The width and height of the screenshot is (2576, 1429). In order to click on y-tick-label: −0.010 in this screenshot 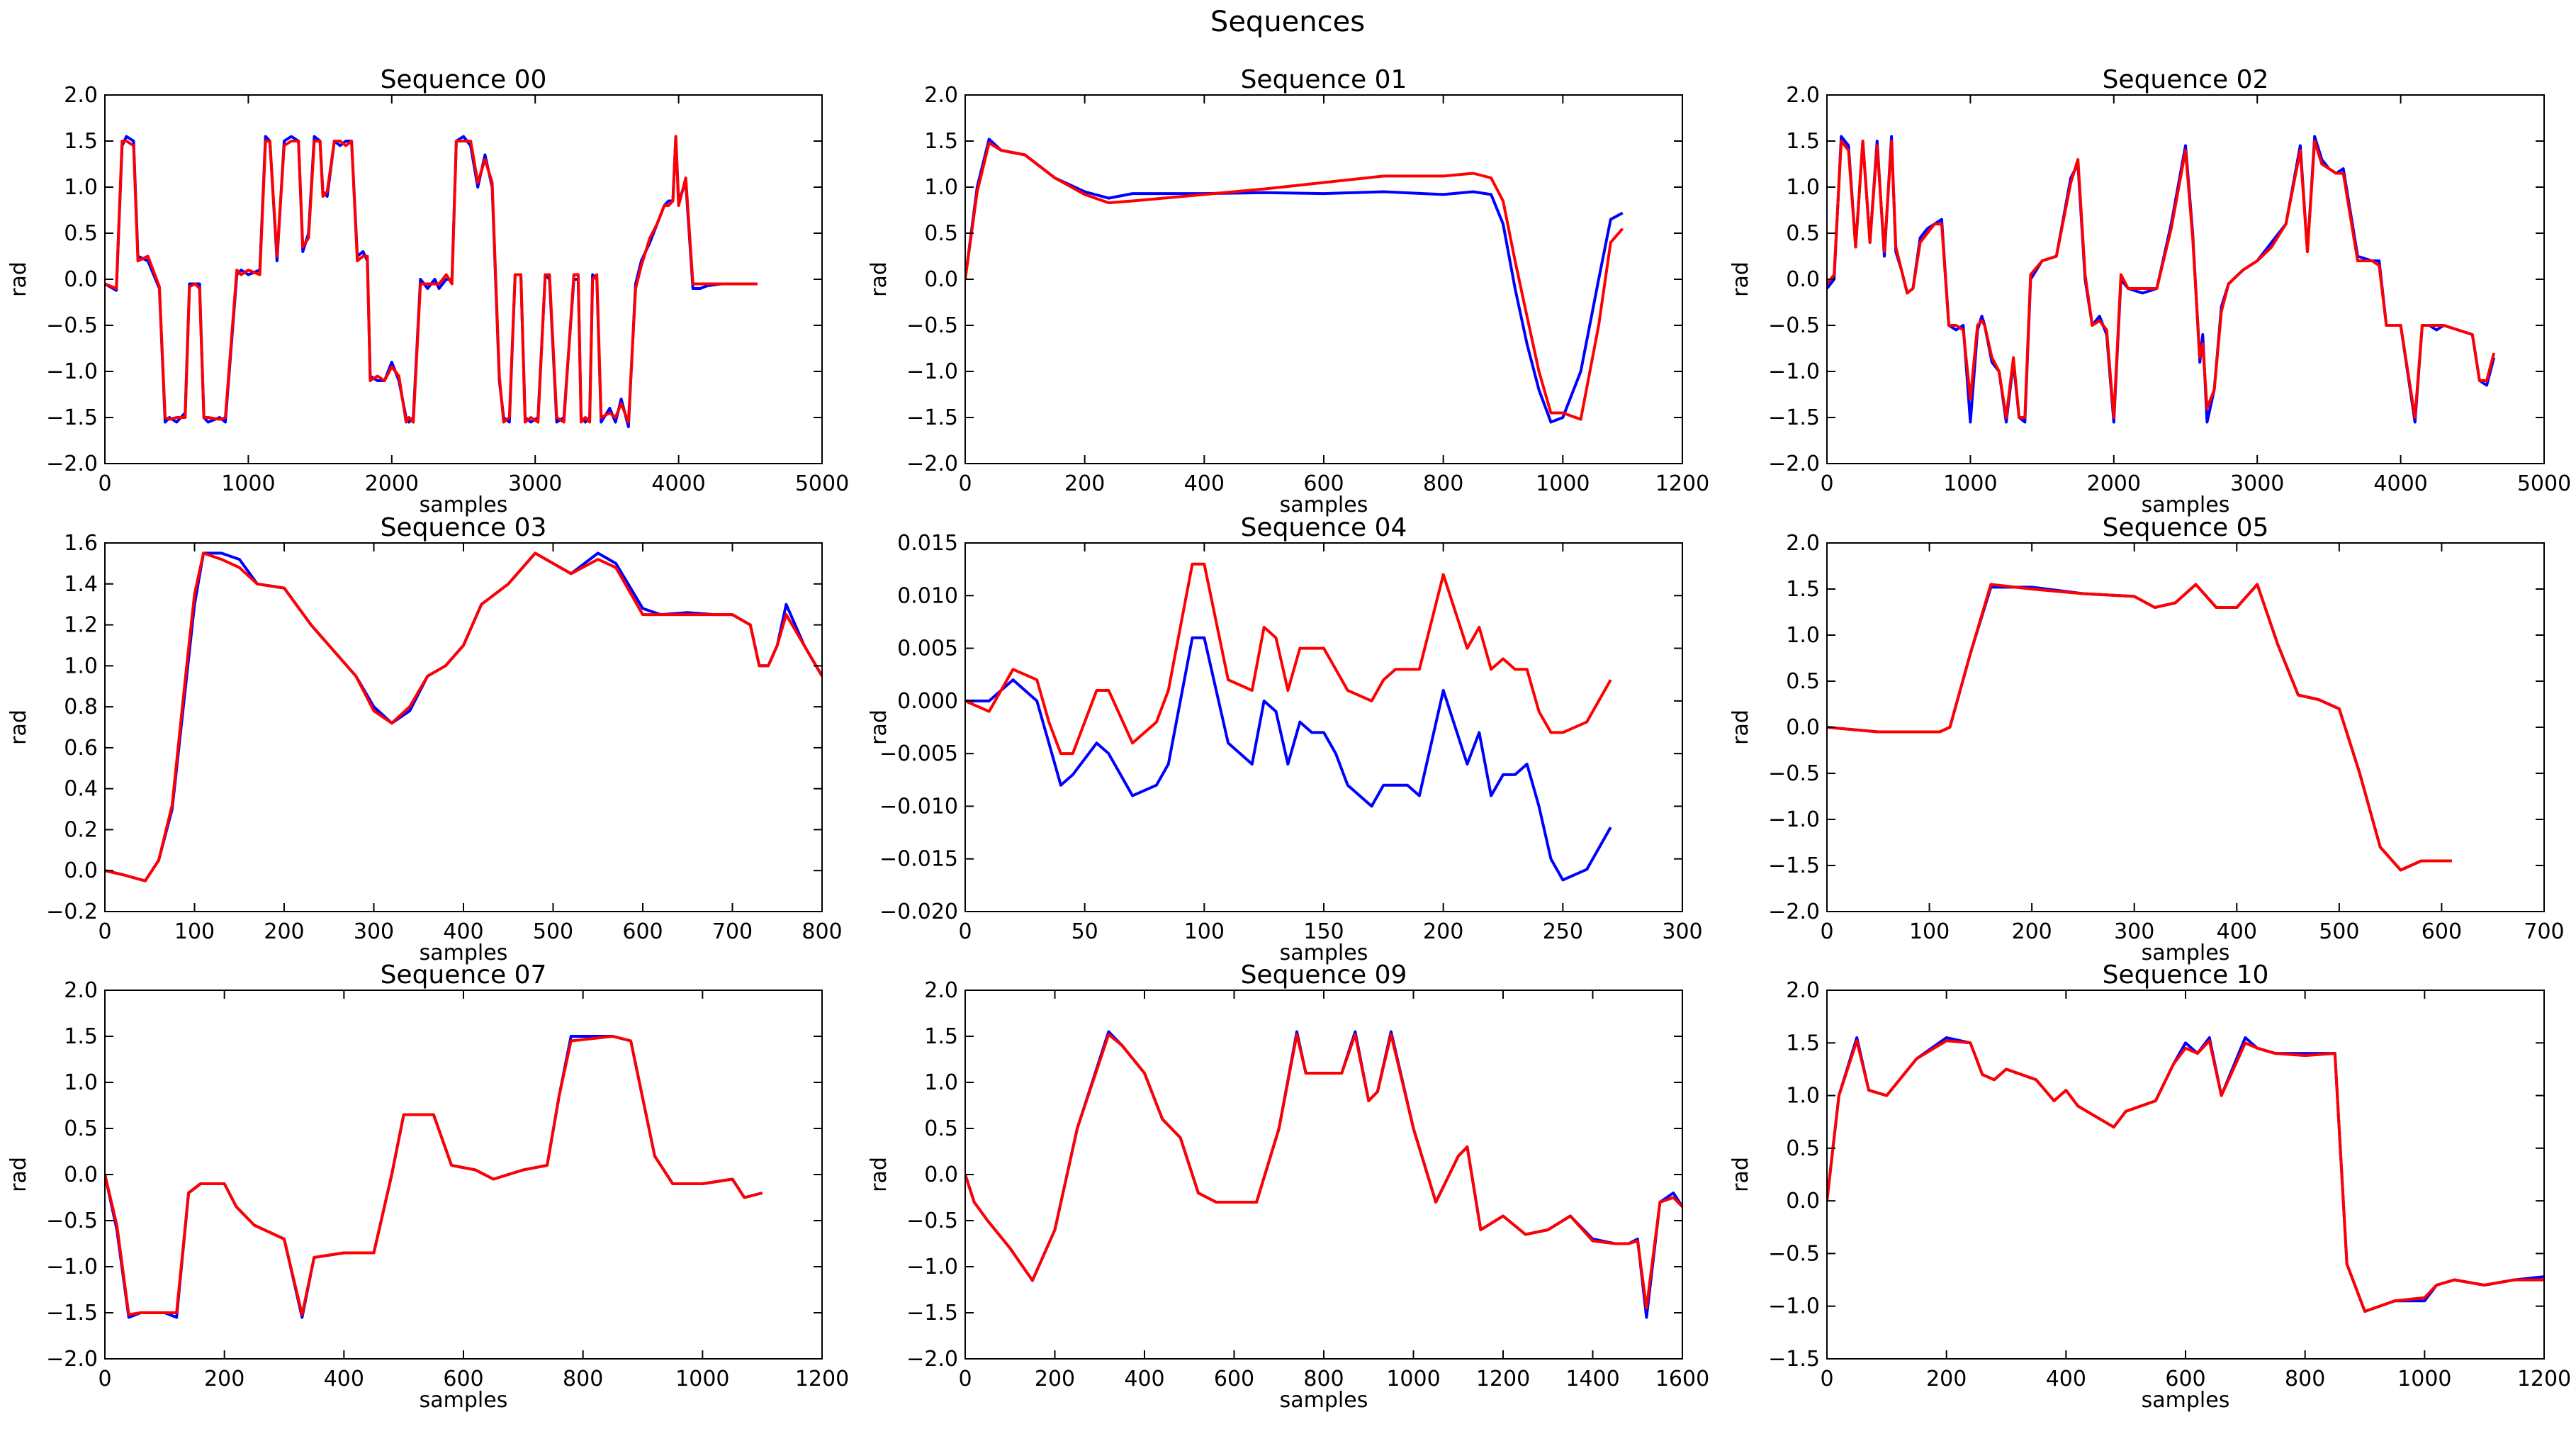, I will do `click(918, 806)`.